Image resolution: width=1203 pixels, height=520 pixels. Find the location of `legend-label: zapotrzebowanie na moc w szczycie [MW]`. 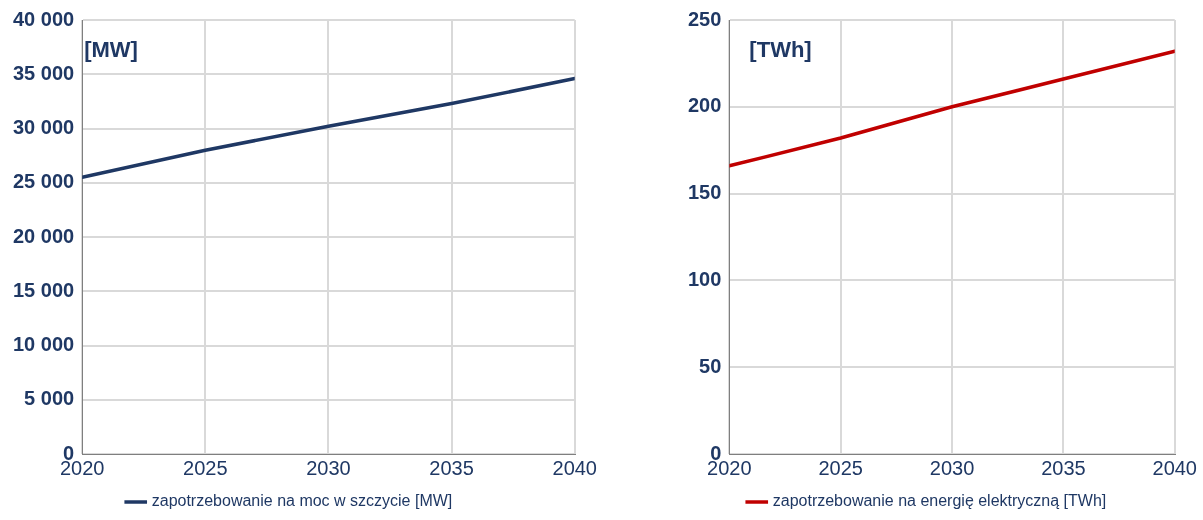

legend-label: zapotrzebowanie na moc w szczycie [MW] is located at coordinates (302, 501).